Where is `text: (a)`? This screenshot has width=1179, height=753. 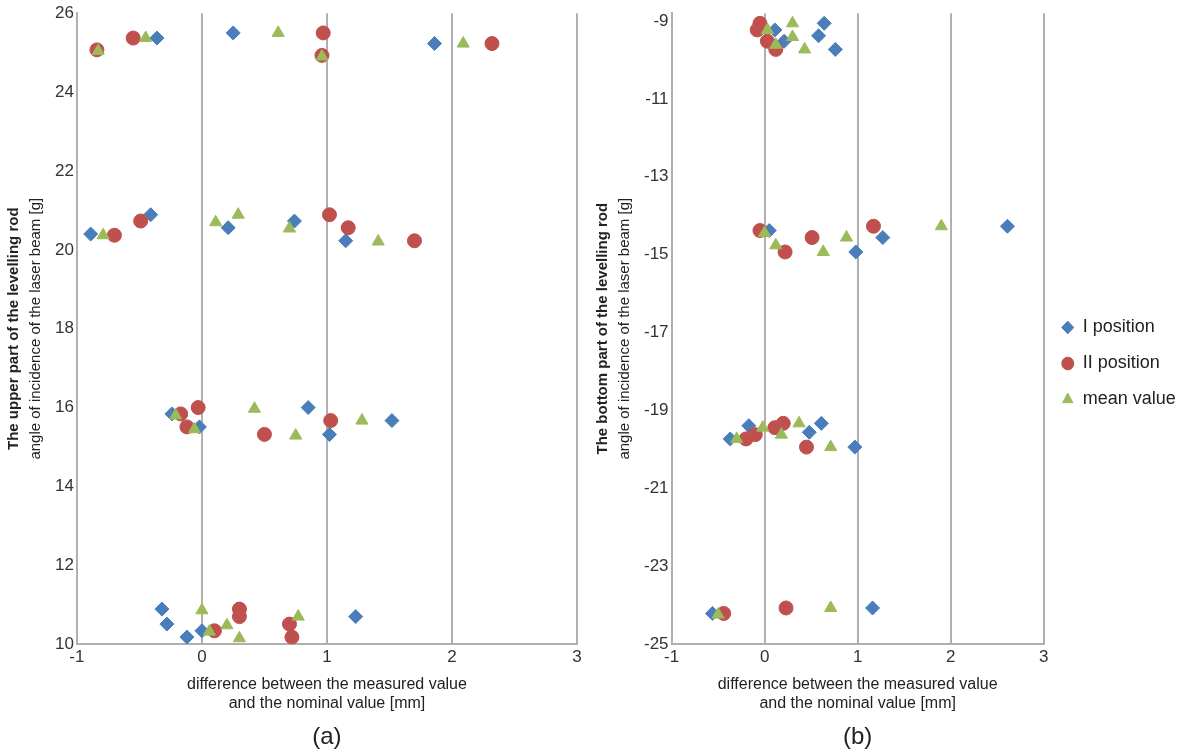 text: (a) is located at coordinates (327, 735).